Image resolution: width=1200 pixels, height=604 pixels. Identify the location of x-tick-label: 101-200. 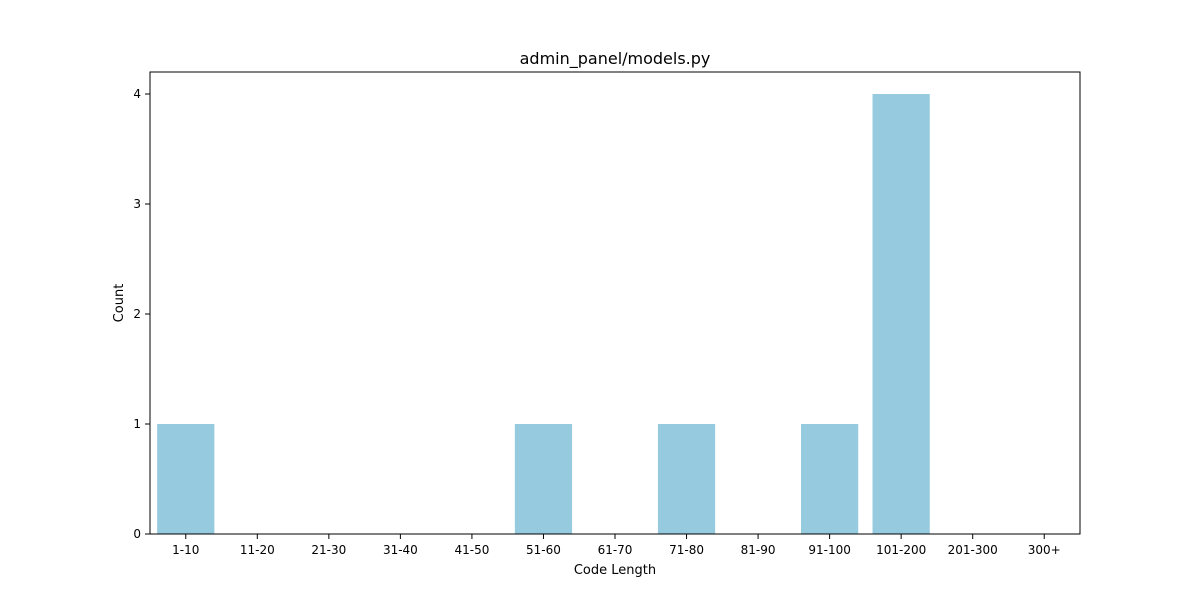
(901, 550).